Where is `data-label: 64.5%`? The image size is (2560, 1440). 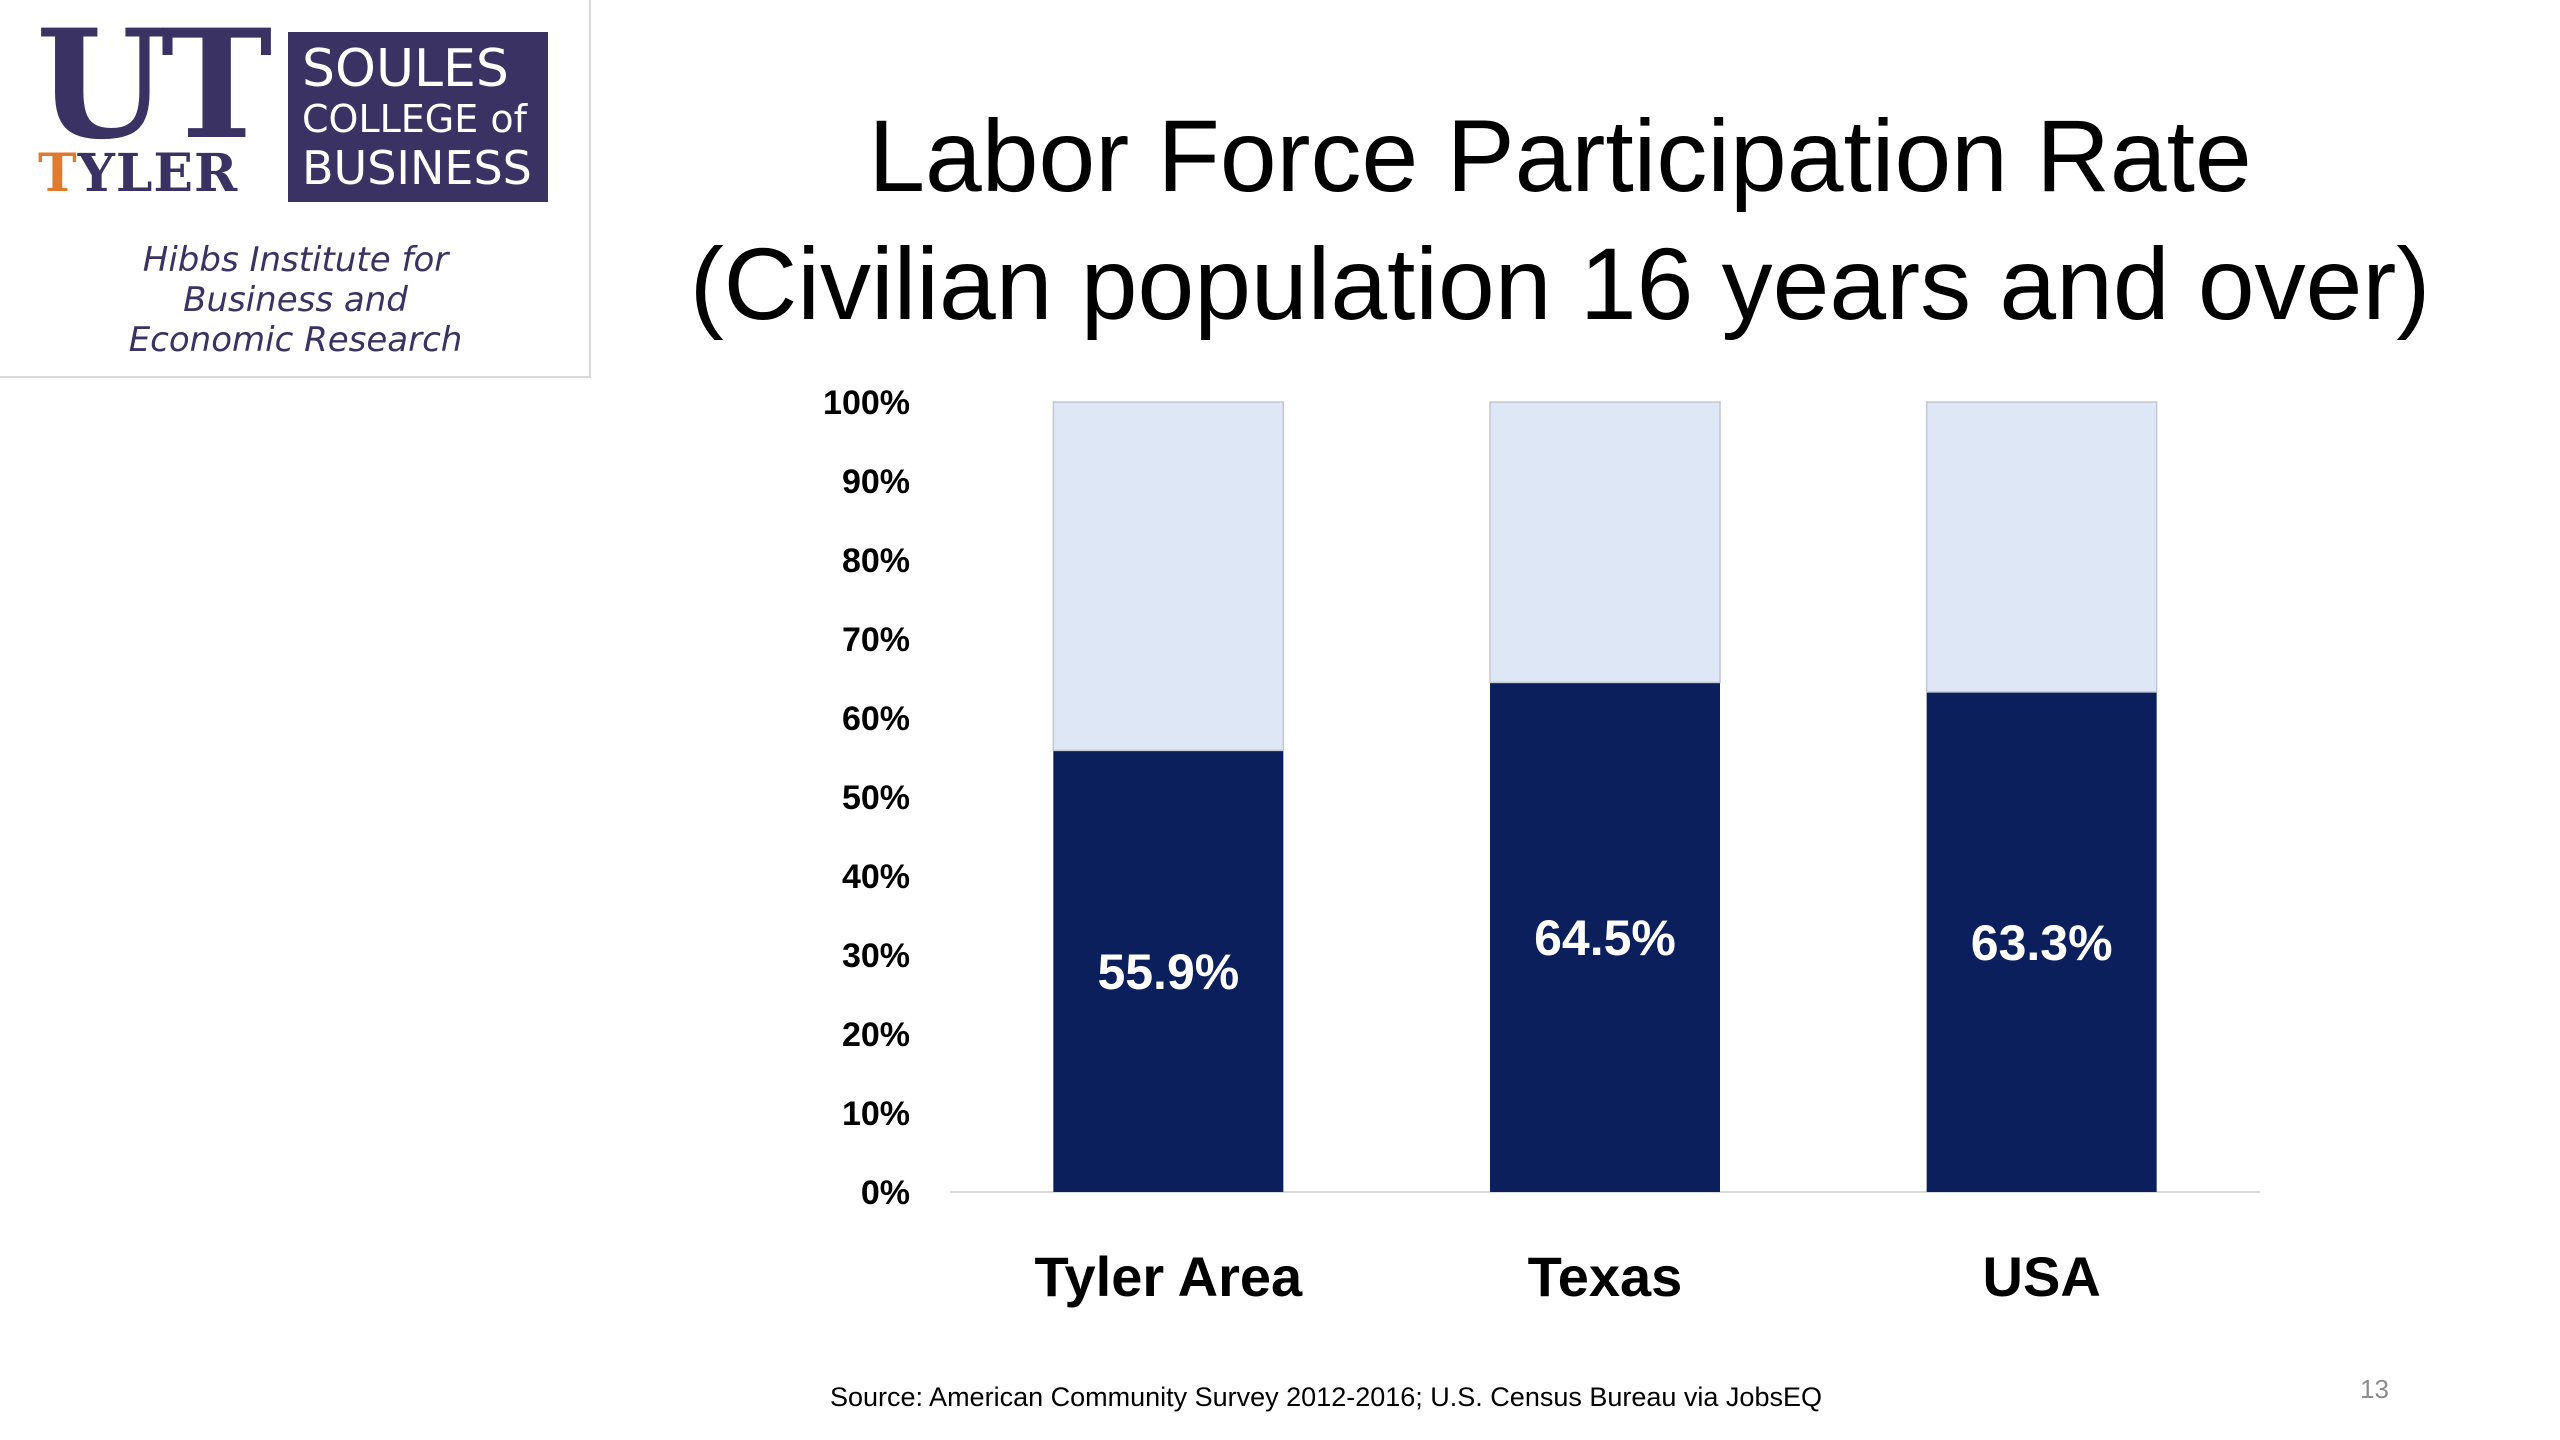 data-label: 64.5% is located at coordinates (1605, 938).